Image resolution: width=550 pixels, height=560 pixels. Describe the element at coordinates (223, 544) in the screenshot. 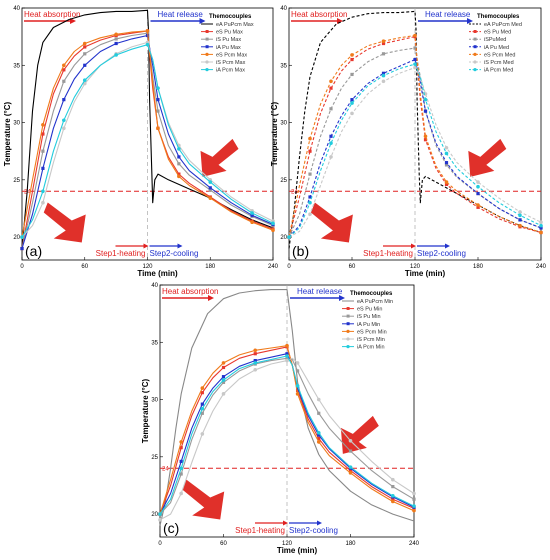

I see `x-tick-label: 60` at that location.